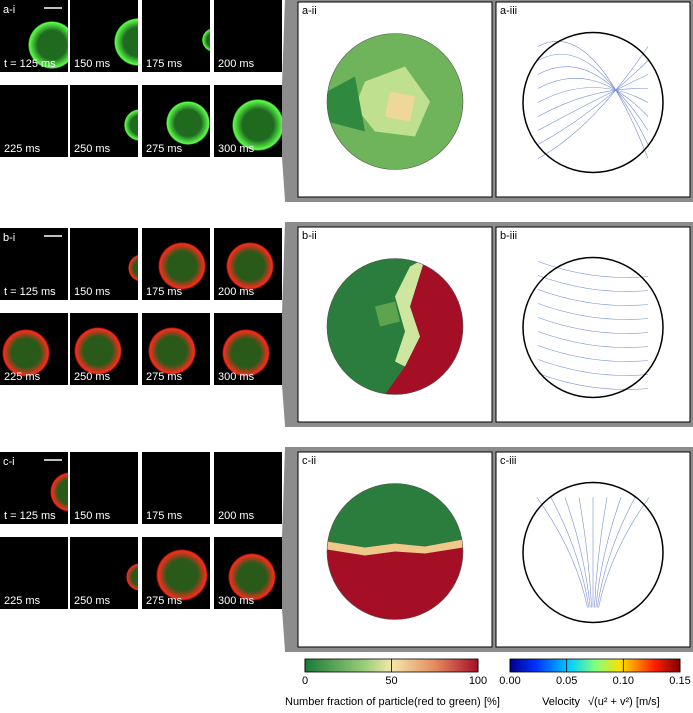 The height and width of the screenshot is (713, 693). Describe the element at coordinates (478, 681) in the screenshot. I see `colorbar-tick-label: 100` at that location.